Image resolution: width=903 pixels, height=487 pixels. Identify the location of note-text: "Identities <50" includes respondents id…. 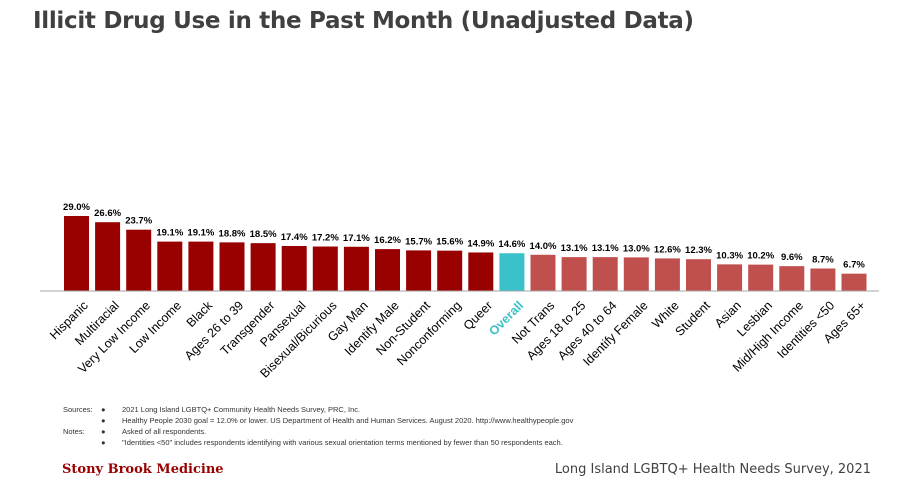
(342, 442).